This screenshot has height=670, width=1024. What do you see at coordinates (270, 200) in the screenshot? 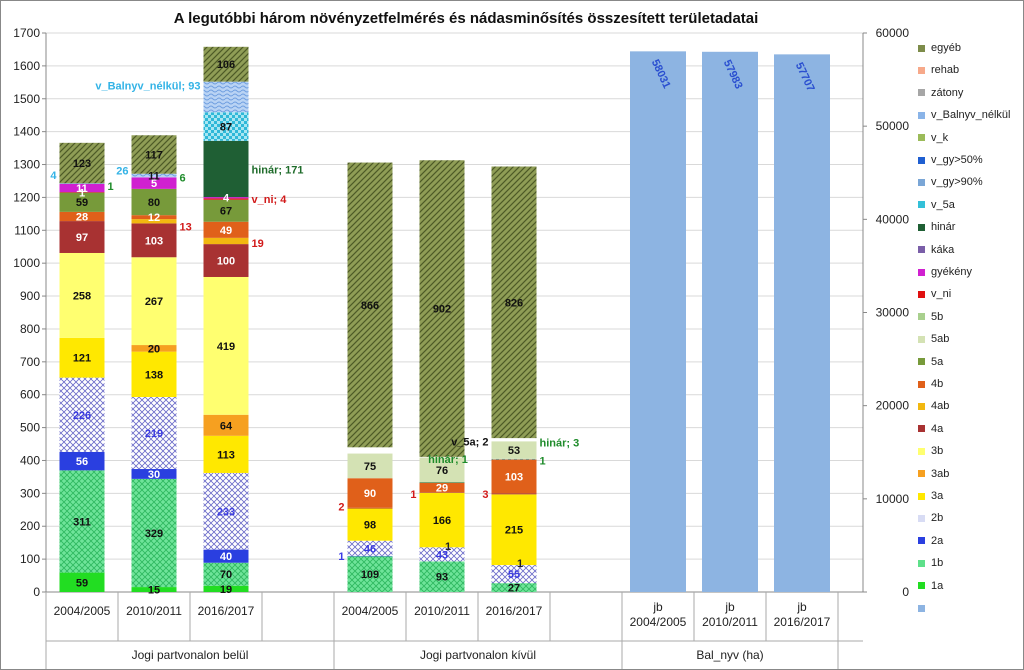
I see `callout-label: v_ni; 4` at bounding box center [270, 200].